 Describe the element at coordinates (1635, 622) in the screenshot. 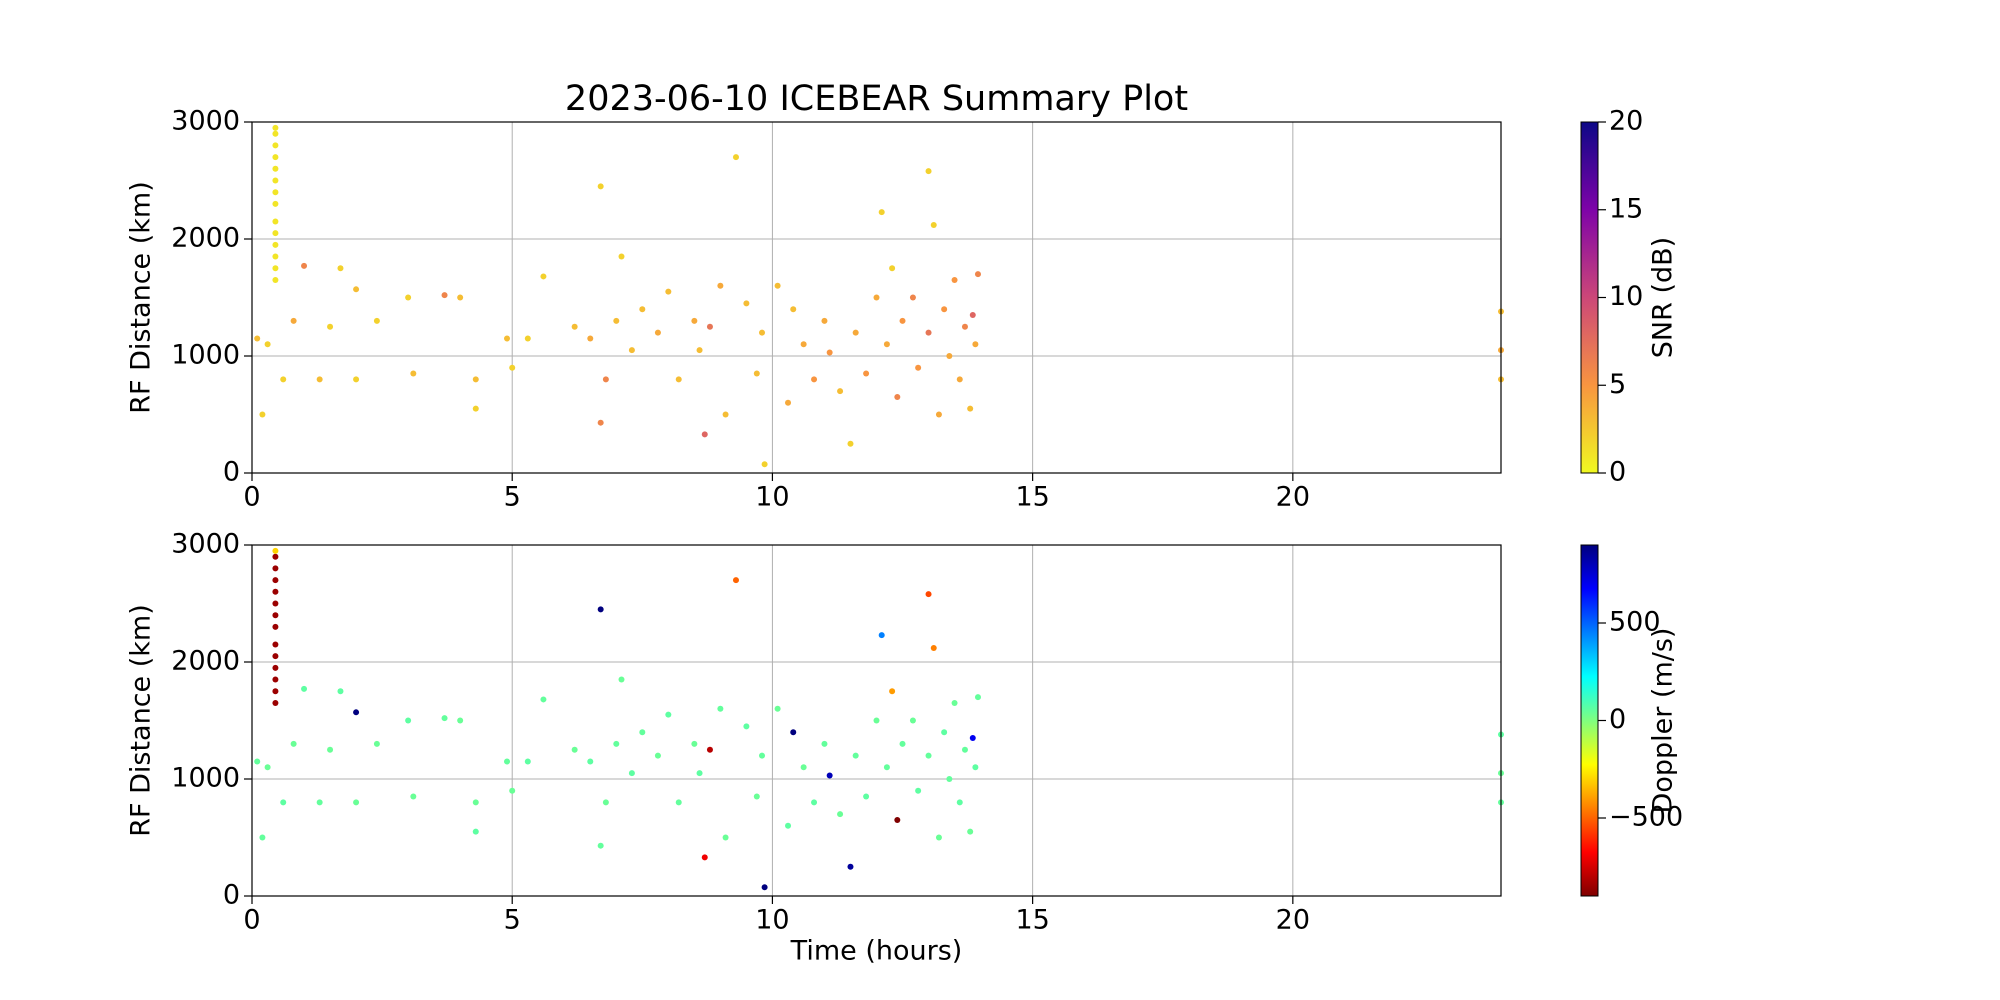

I see `colorbar-tick-label: 500` at that location.